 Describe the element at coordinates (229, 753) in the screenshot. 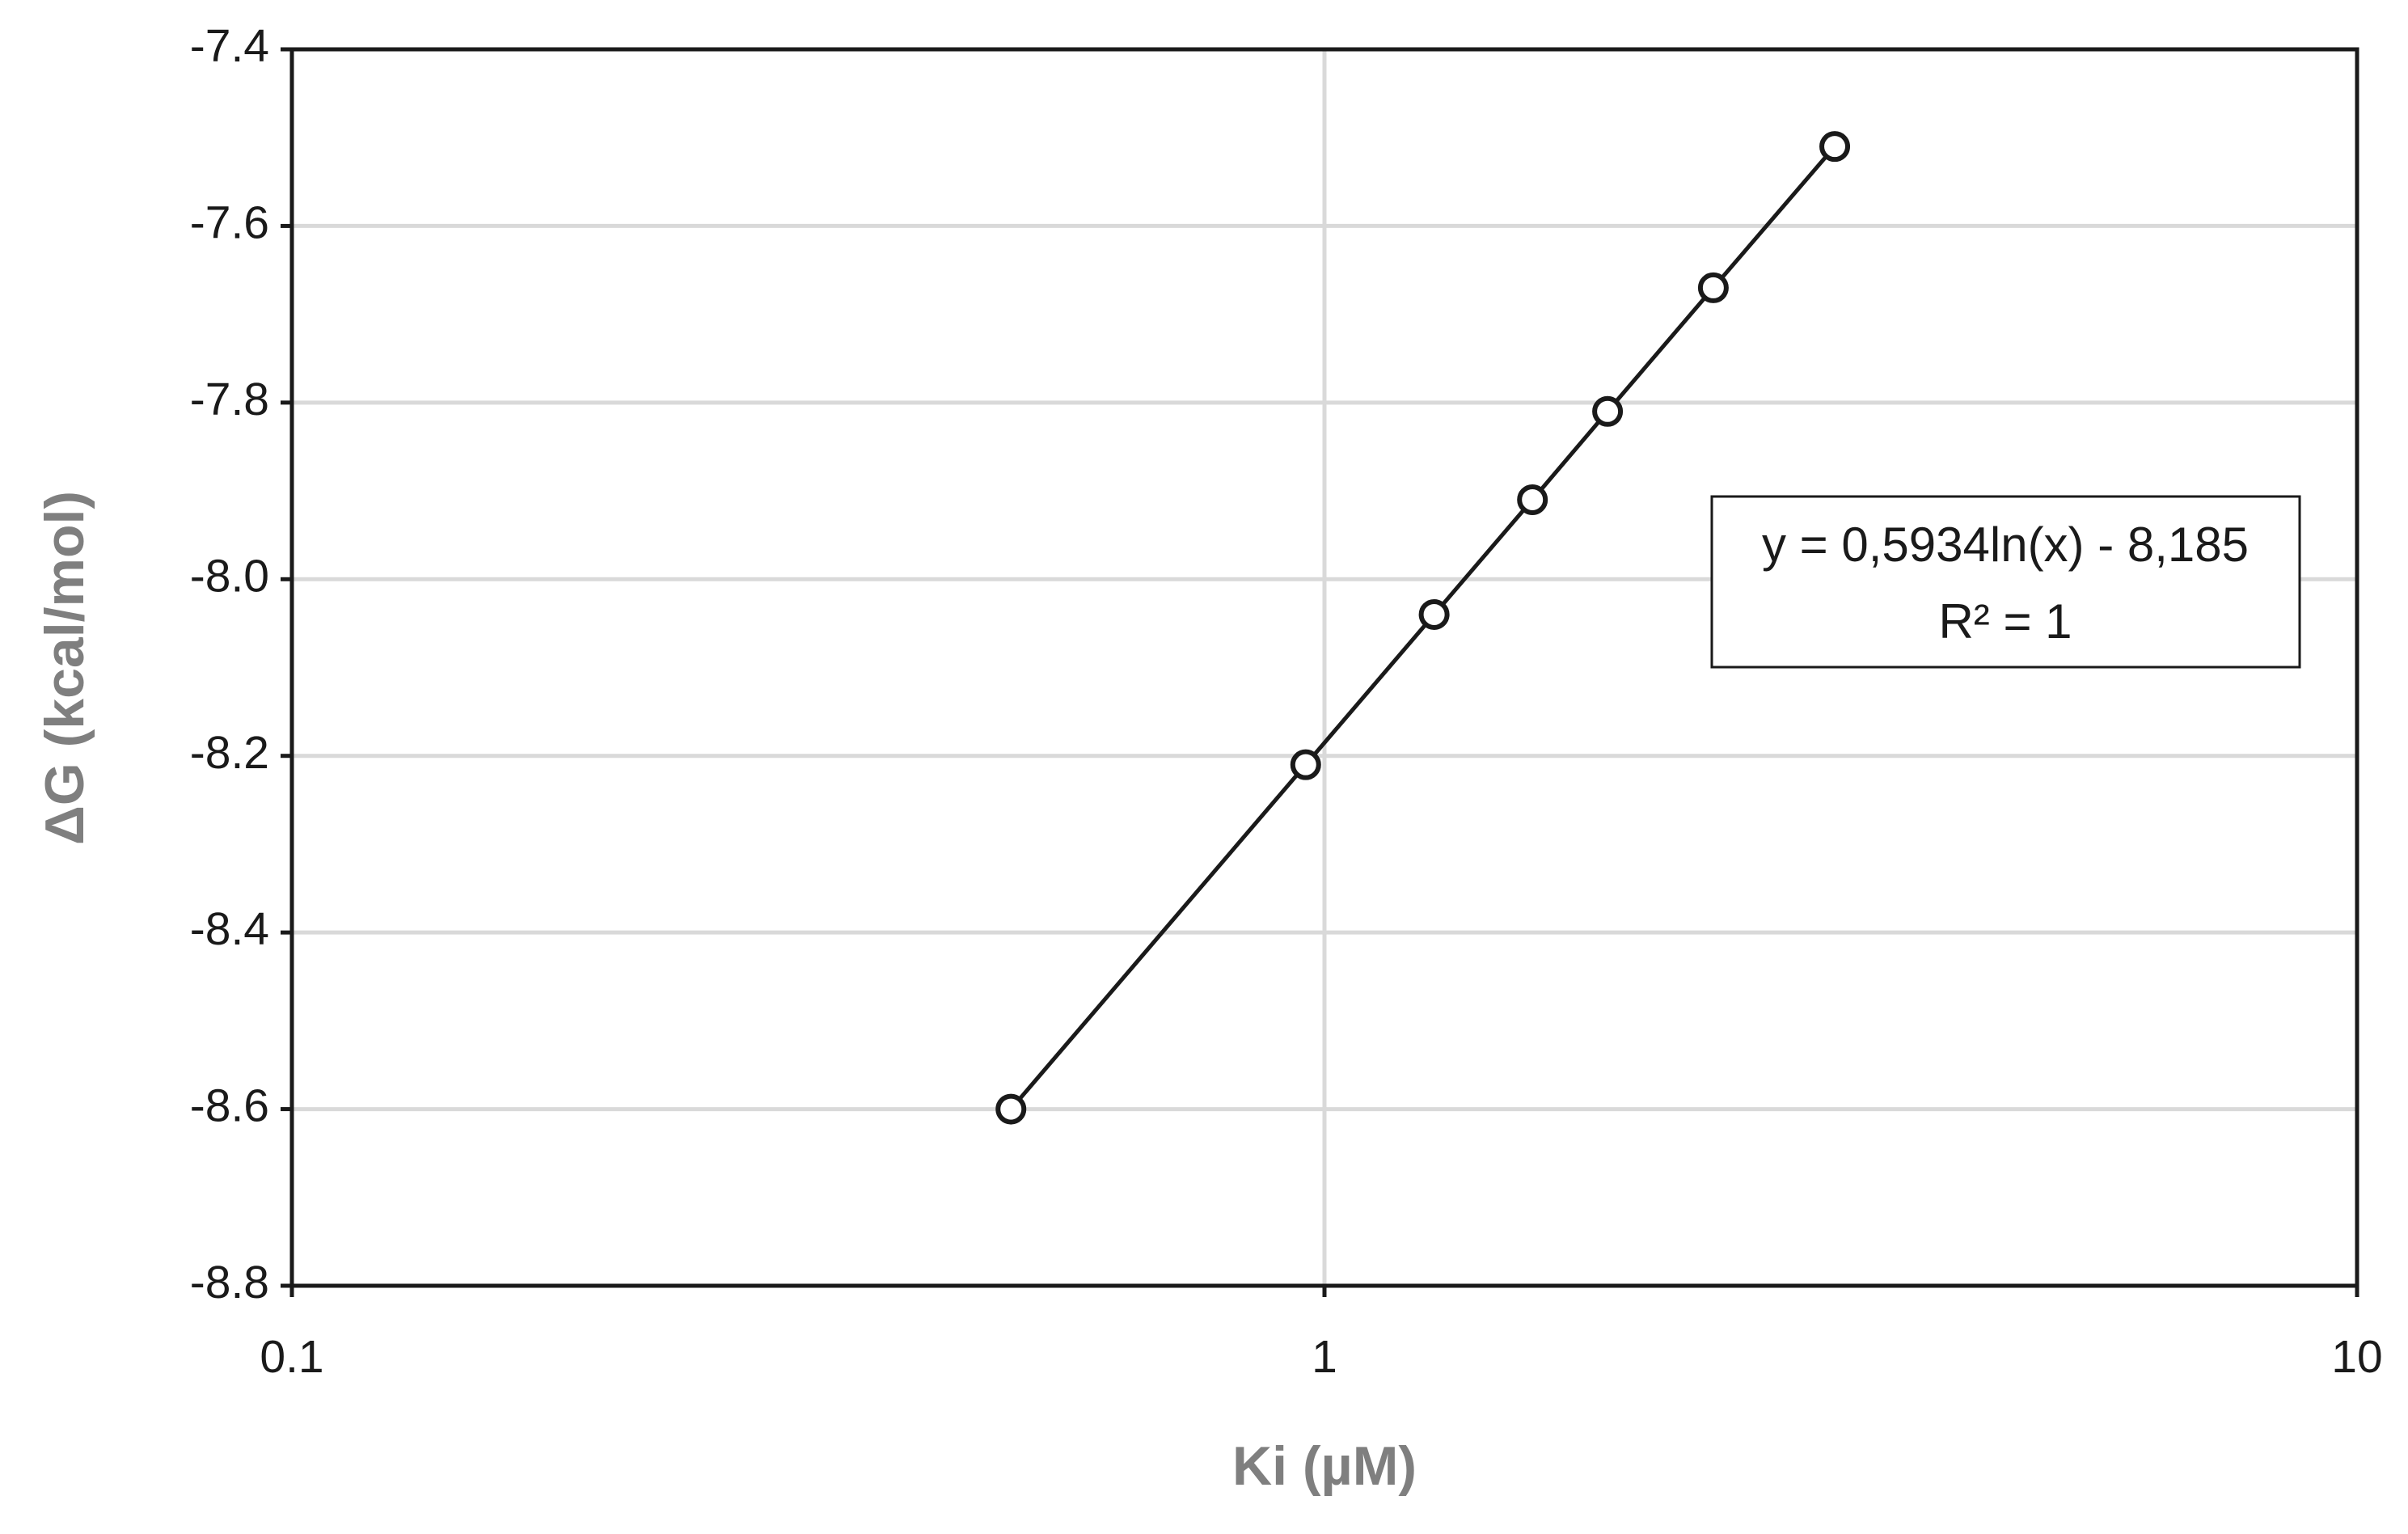

I see `y-tick-label: -8.2` at that location.